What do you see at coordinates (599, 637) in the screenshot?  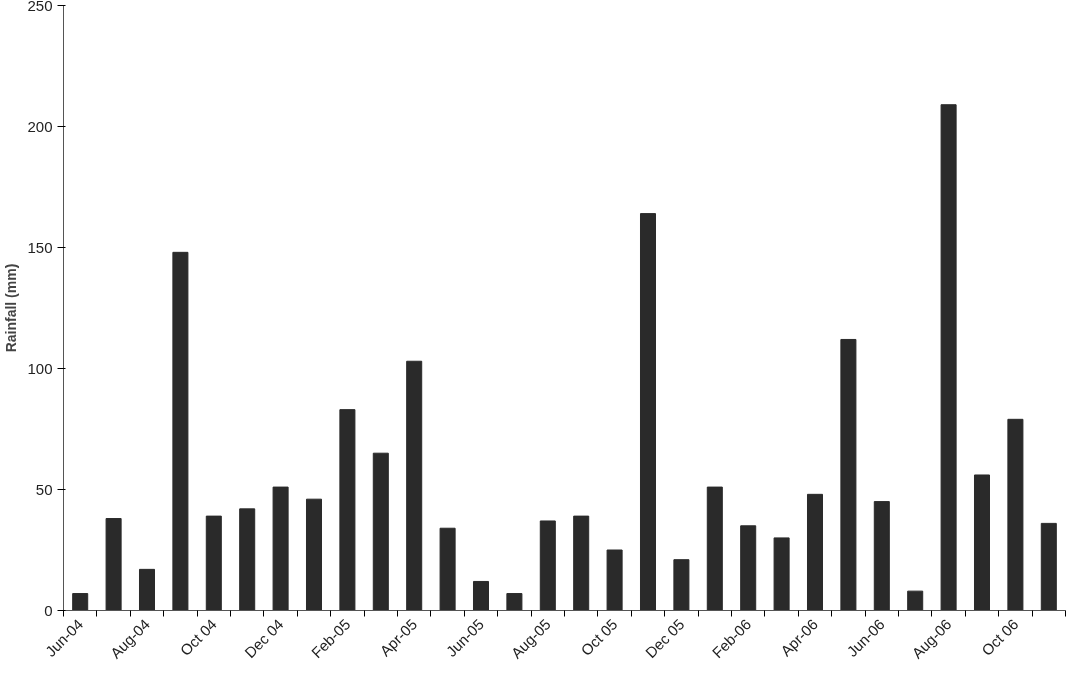 I see `x-tick-label: Oct 05` at bounding box center [599, 637].